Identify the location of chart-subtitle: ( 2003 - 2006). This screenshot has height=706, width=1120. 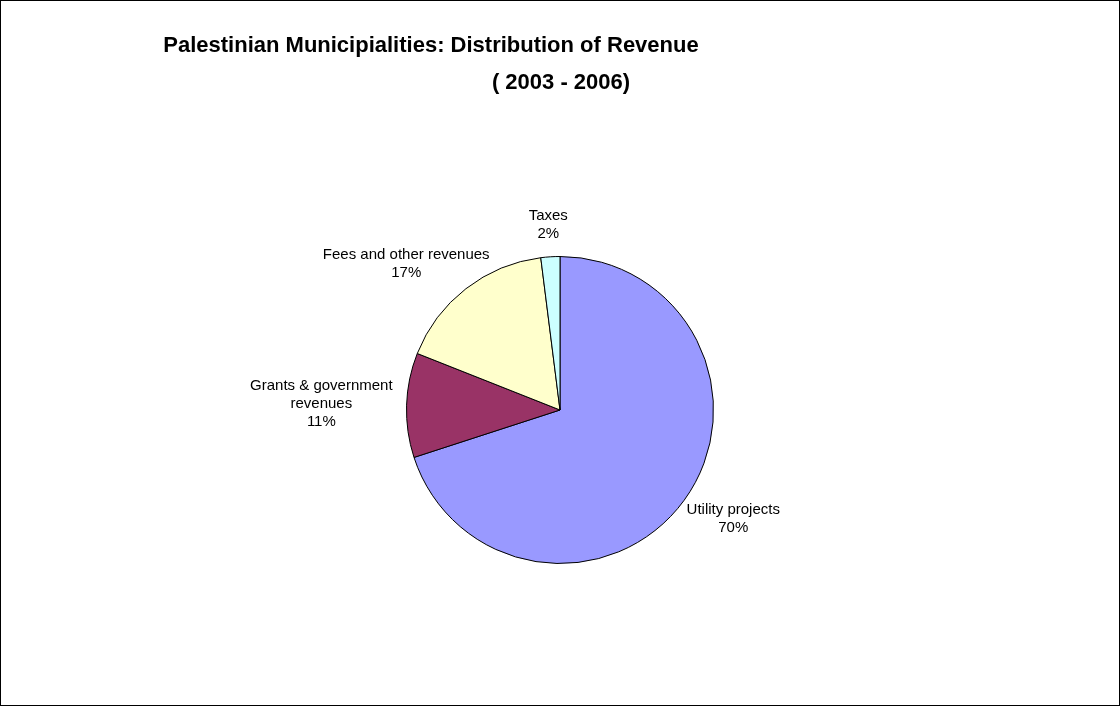
(561, 82).